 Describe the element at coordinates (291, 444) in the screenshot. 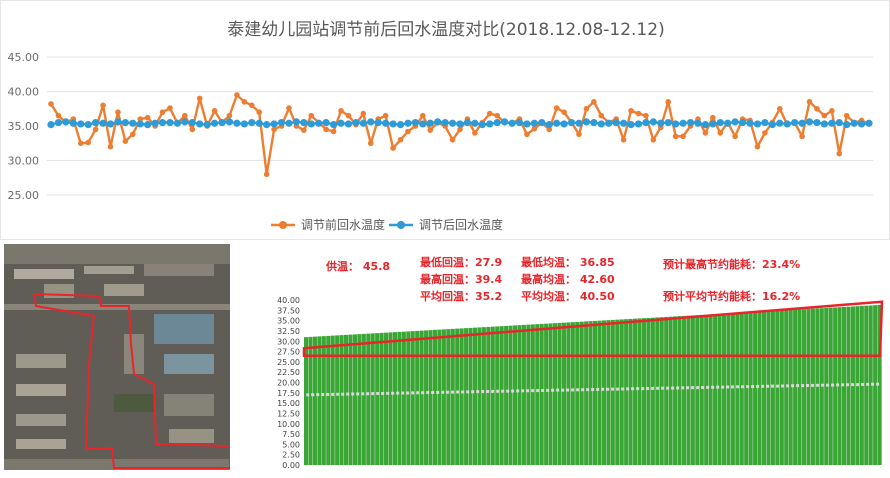

I see `y-tick-label: 5.00` at that location.